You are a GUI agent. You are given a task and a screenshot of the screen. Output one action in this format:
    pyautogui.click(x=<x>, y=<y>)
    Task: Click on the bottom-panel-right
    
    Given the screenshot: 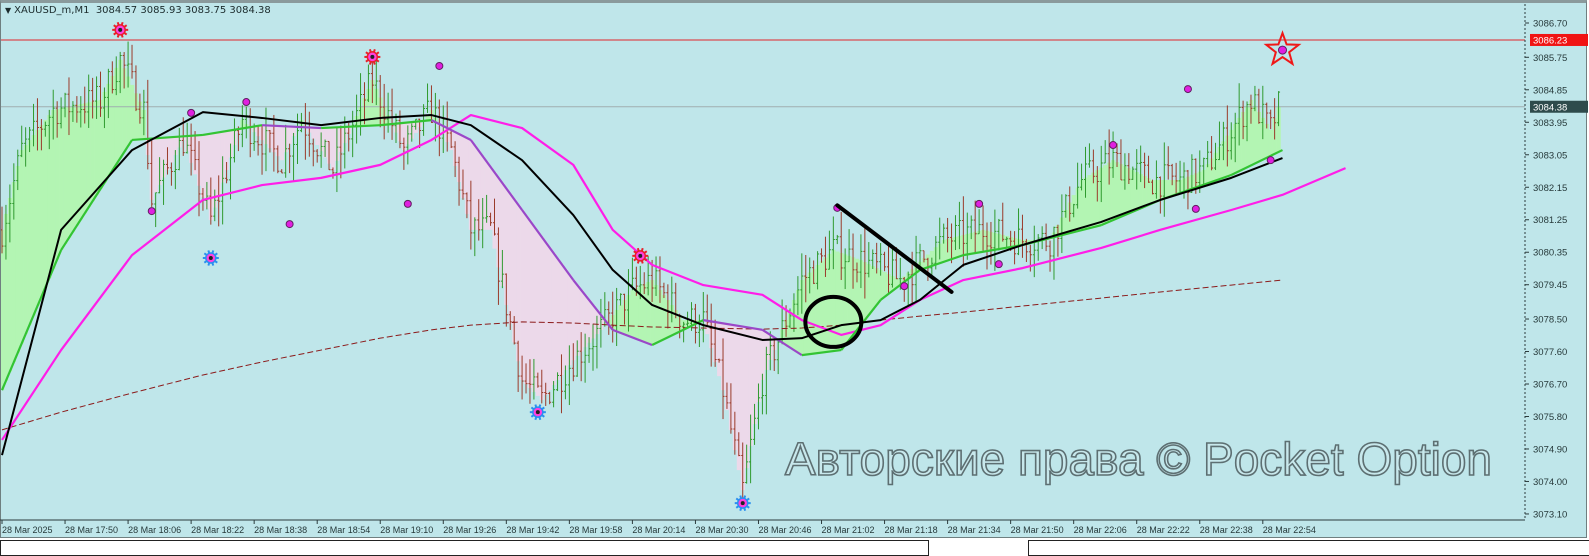 What is the action you would take?
    pyautogui.click(x=1308, y=548)
    